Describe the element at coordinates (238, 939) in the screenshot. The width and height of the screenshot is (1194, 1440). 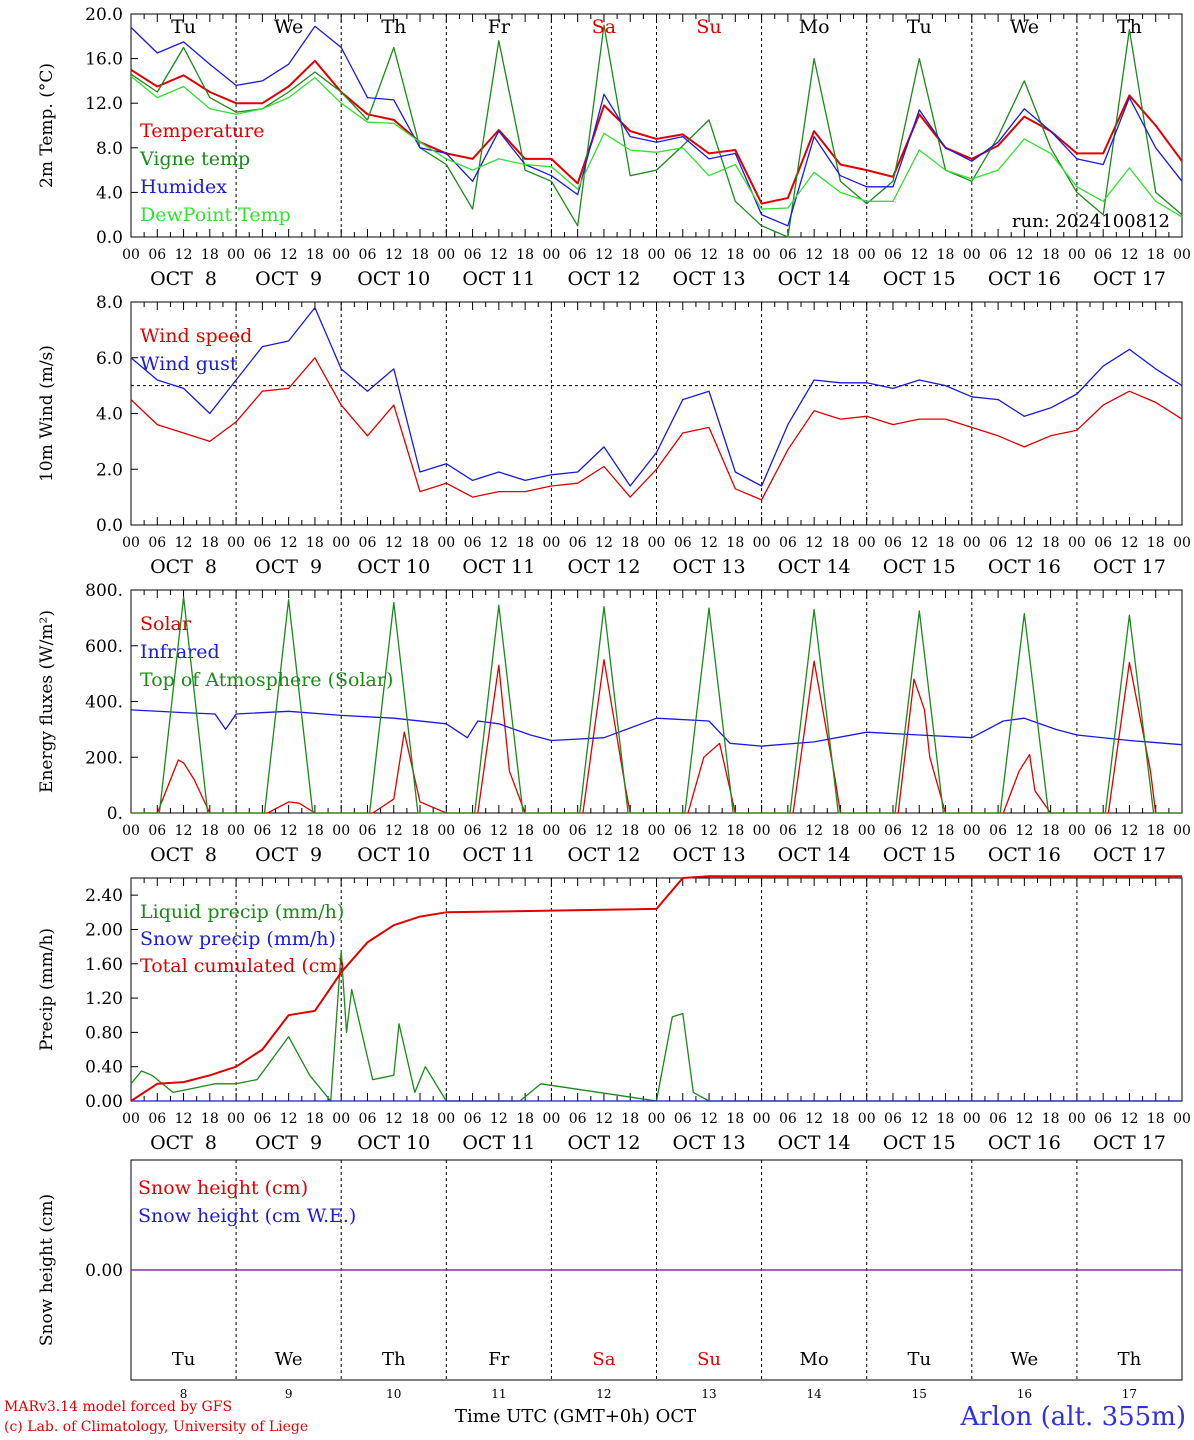
I see `legend-entry: Snow precip (mm/h)` at that location.